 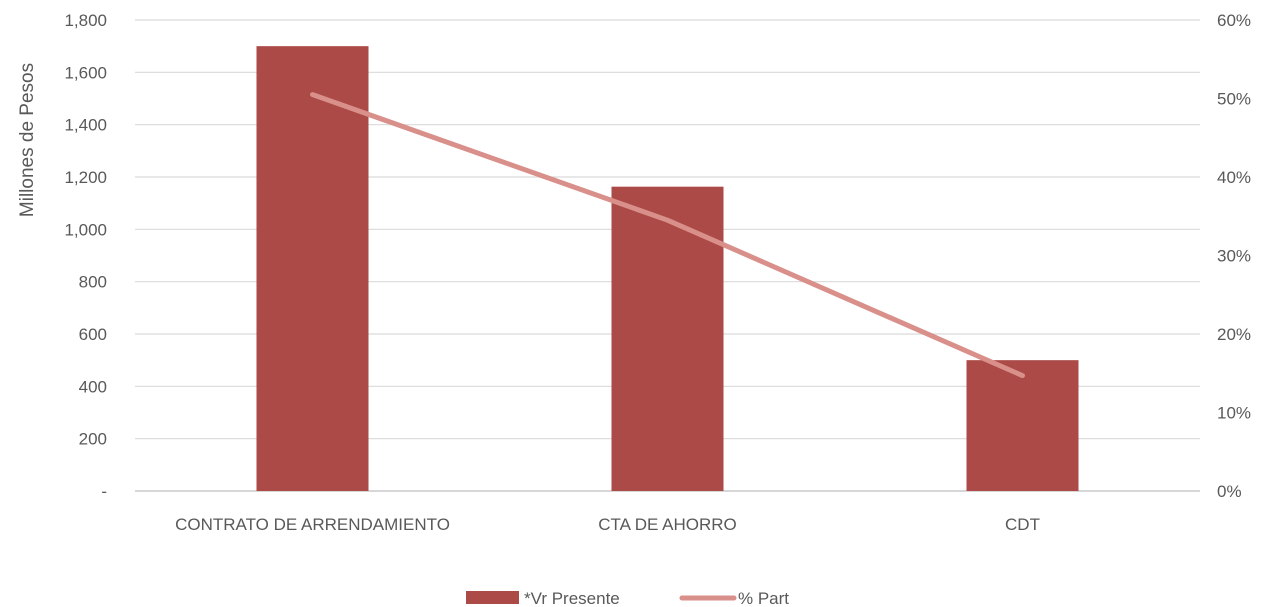 I want to click on y-tick-label: 1,000, so click(x=85, y=229).